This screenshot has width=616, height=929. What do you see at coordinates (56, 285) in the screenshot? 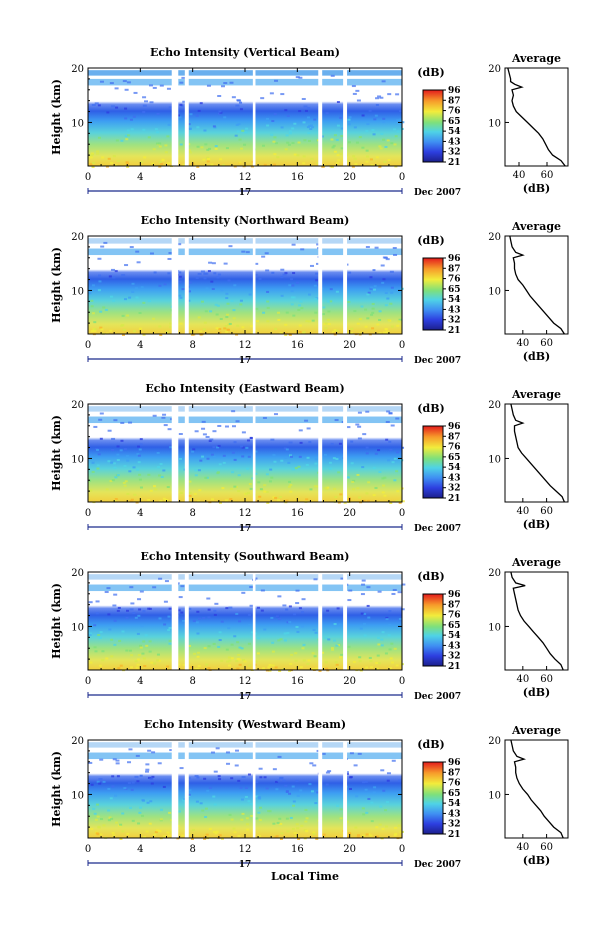
I see `y-axis-label: Height (km)` at bounding box center [56, 285].